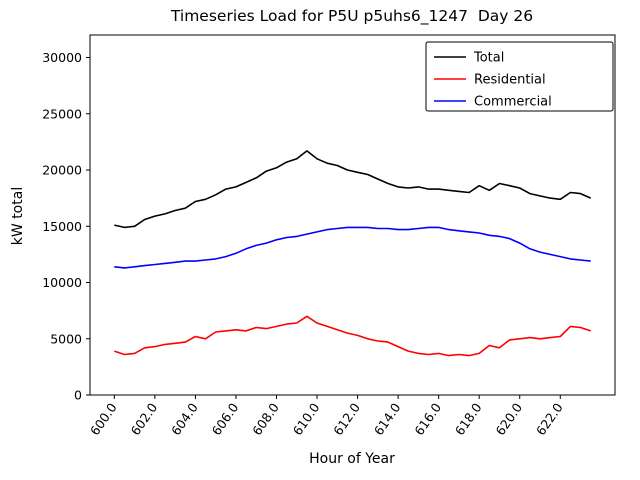 The width and height of the screenshot is (640, 480). I want to click on x-tick-label: 600.0, so click(103, 419).